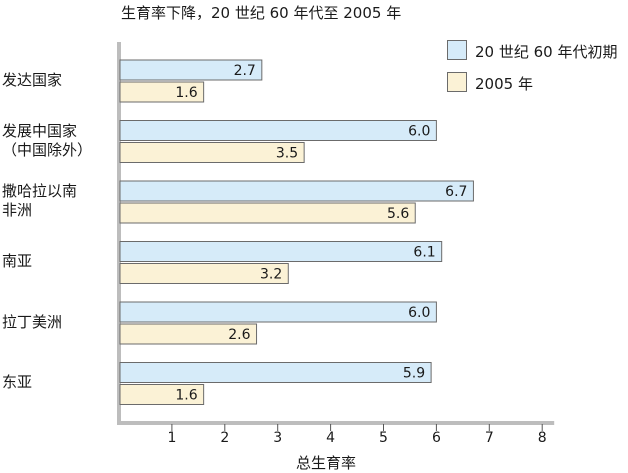 This screenshot has width=628, height=473. What do you see at coordinates (17, 210) in the screenshot?
I see `category-label-line: 非洲` at bounding box center [17, 210].